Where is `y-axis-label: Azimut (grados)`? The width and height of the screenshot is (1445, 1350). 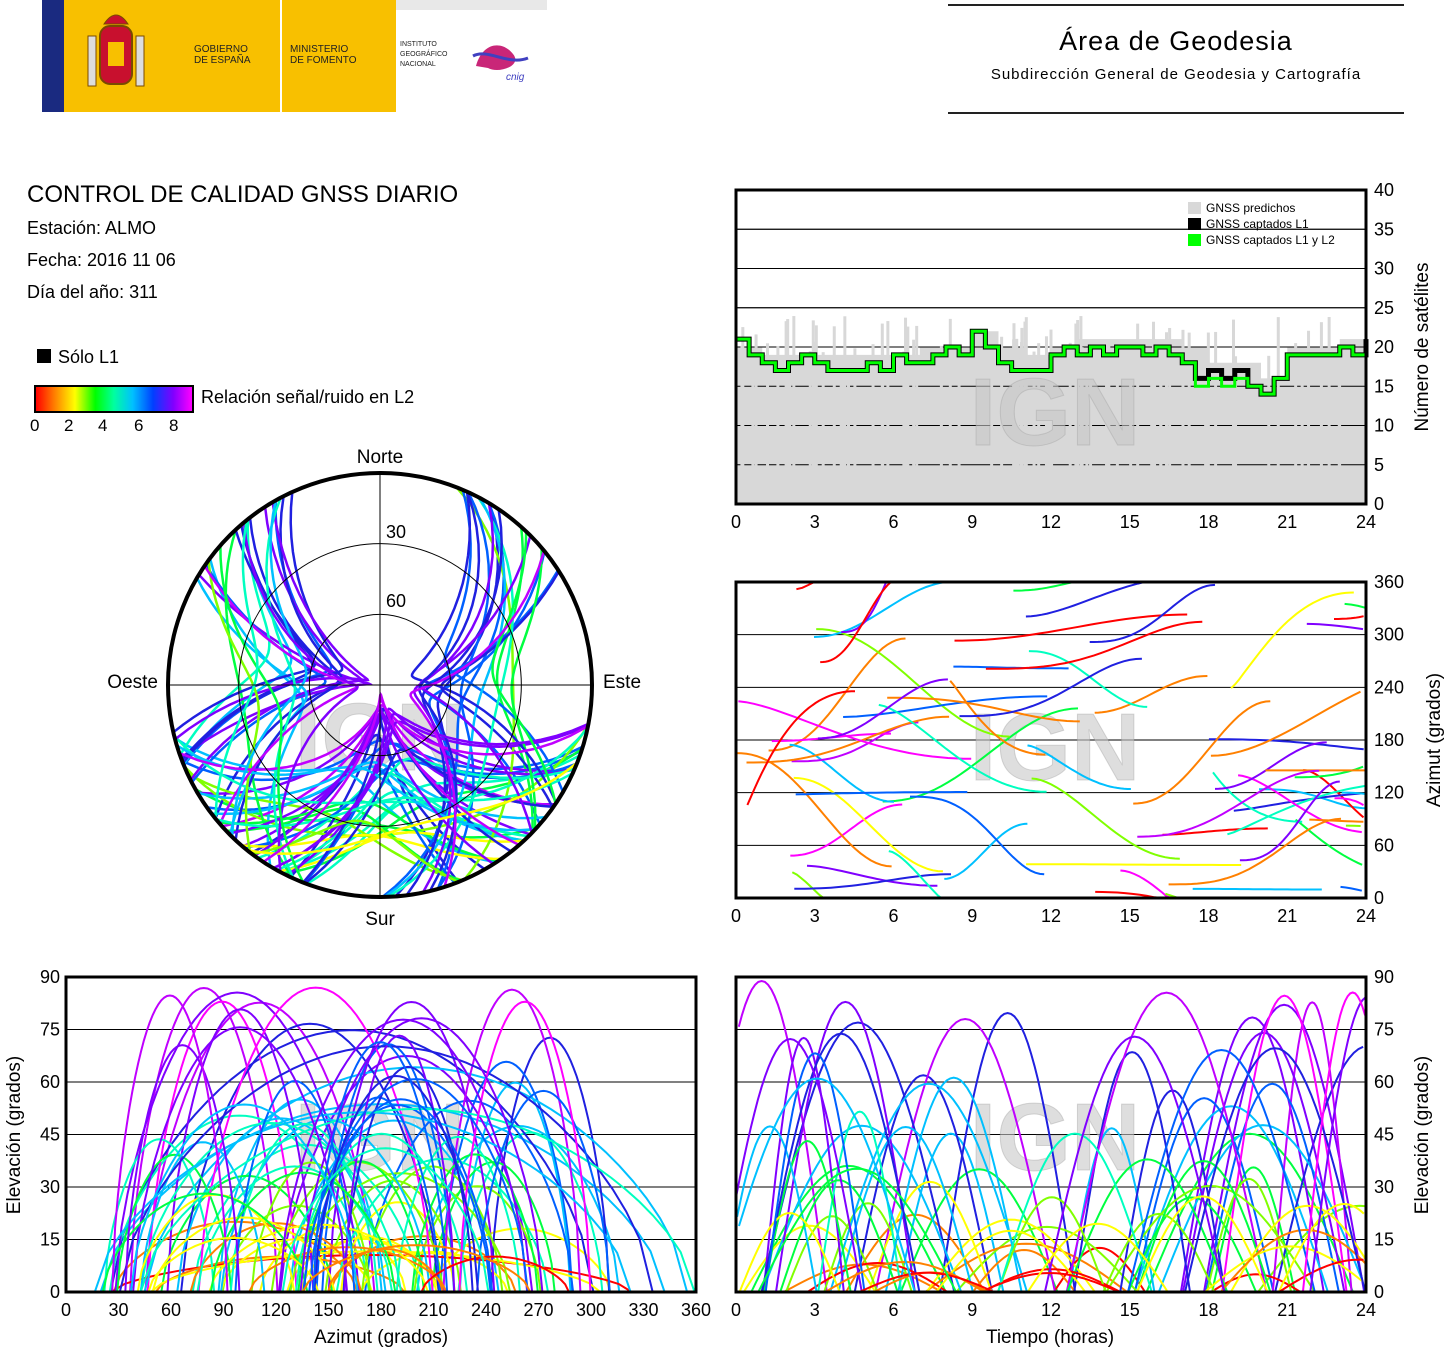
y-axis-label: Azimut (grados) is located at coordinates (1434, 740).